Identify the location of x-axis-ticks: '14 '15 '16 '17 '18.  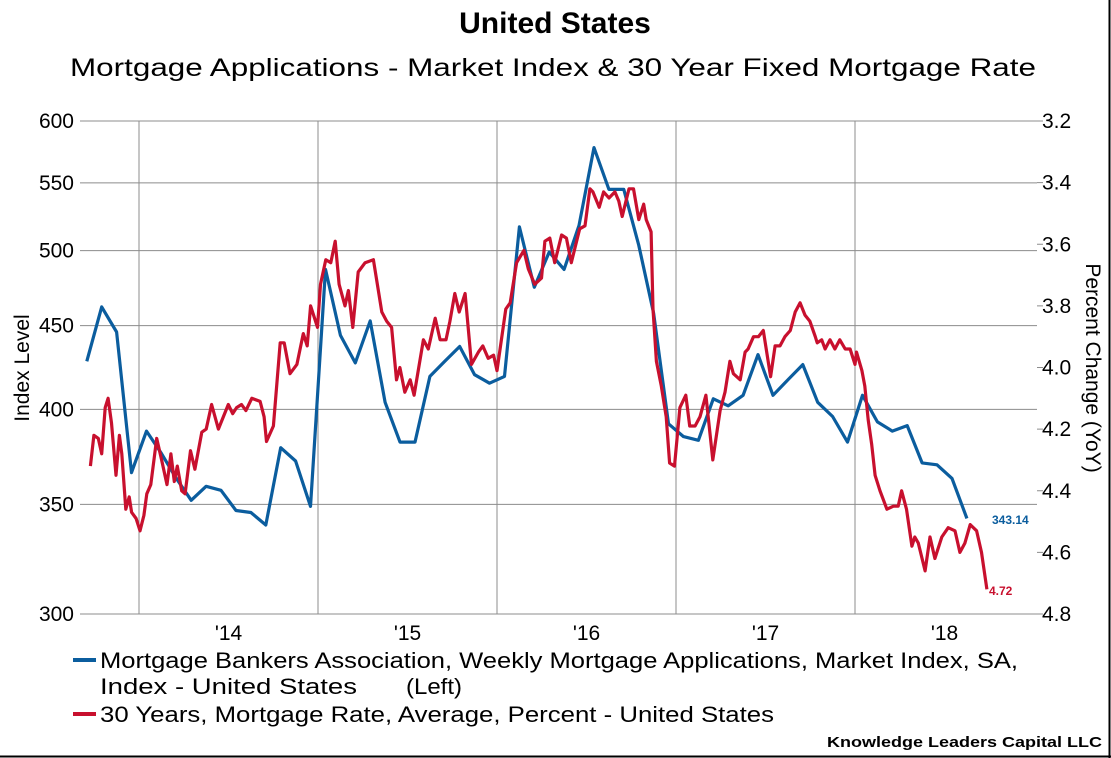
(586, 633).